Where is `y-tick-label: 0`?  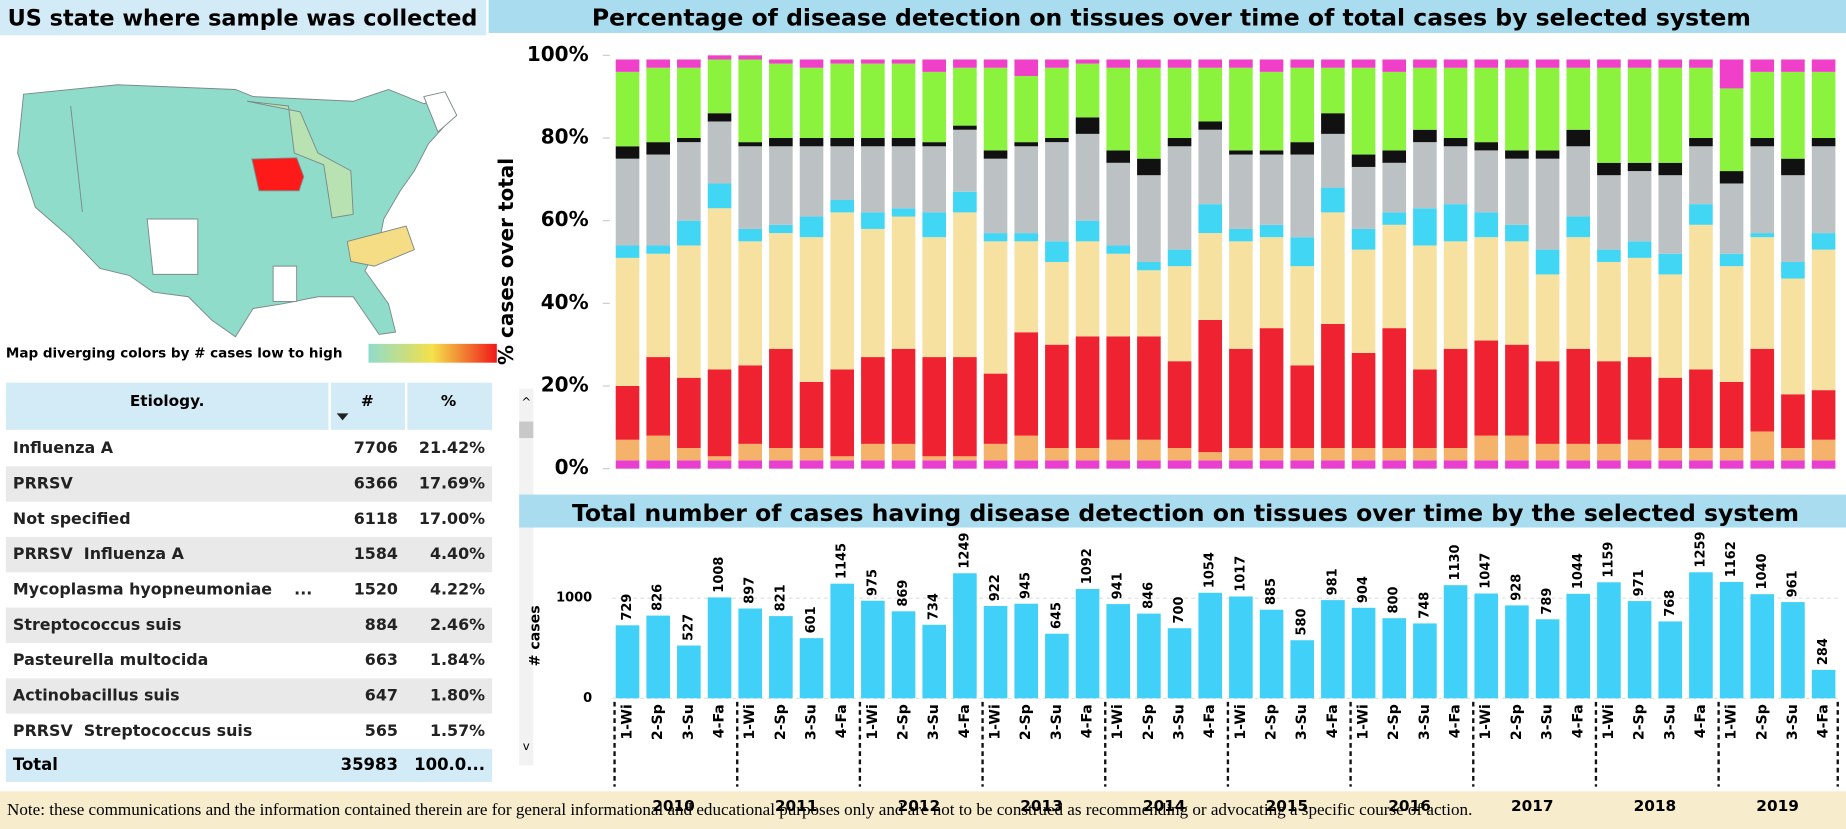
y-tick-label: 0 is located at coordinates (587, 698).